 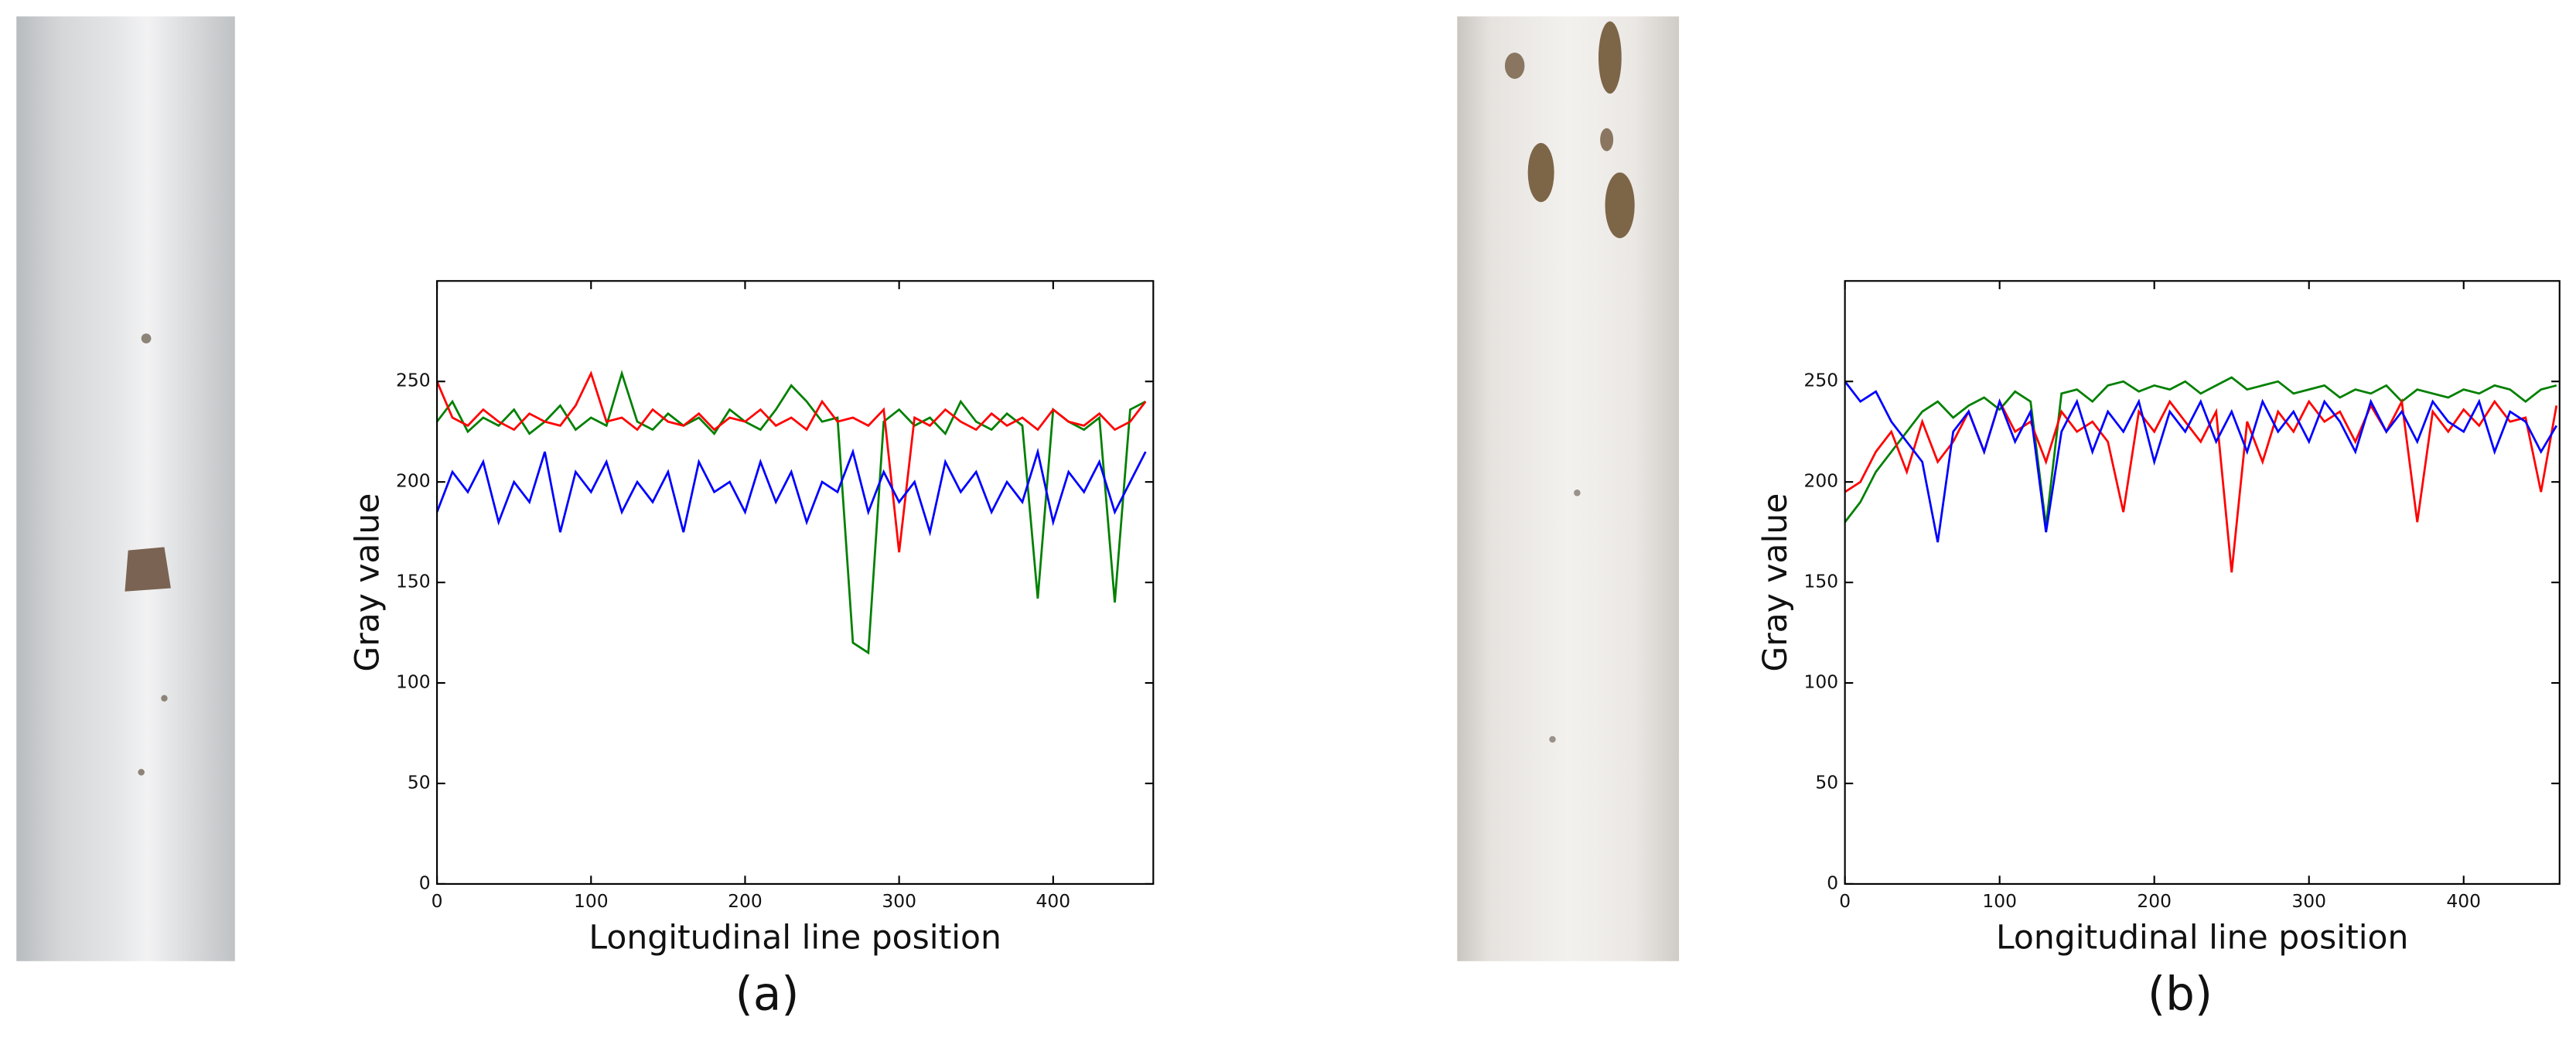 What do you see at coordinates (1569, 489) in the screenshot?
I see `rail-photo-b` at bounding box center [1569, 489].